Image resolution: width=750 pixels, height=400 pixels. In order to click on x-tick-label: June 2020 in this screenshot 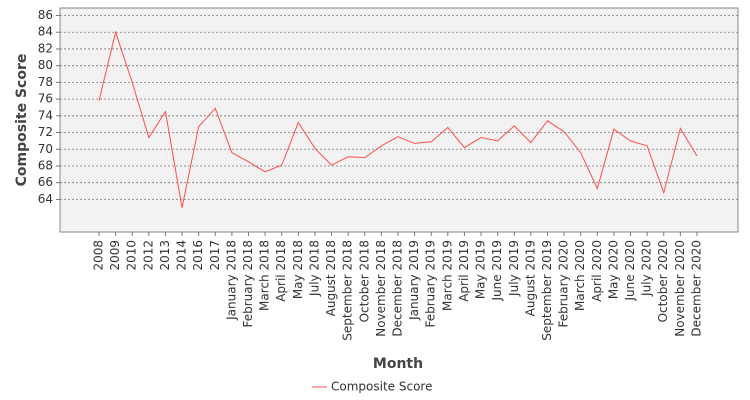, I will do `click(630, 271)`.